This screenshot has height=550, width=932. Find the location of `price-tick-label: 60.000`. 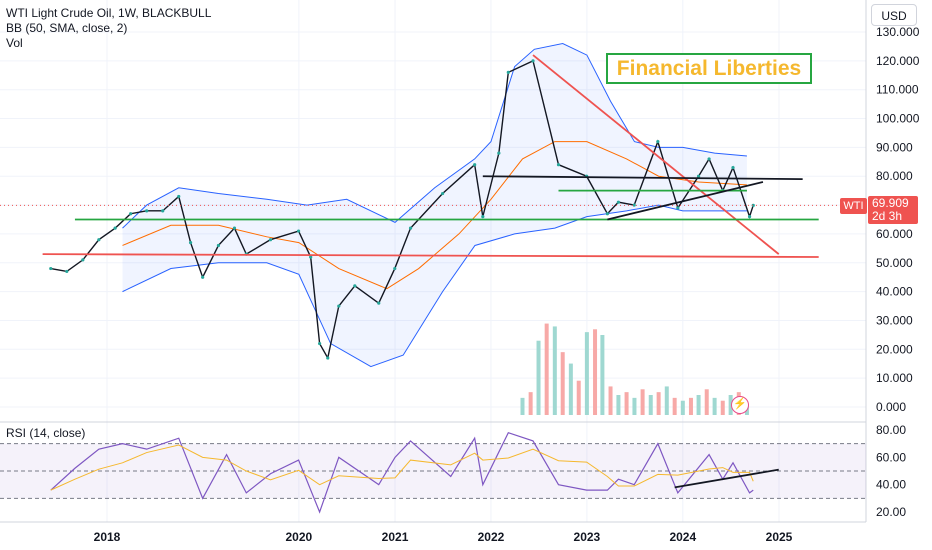

price-tick-label: 60.000 is located at coordinates (894, 234).